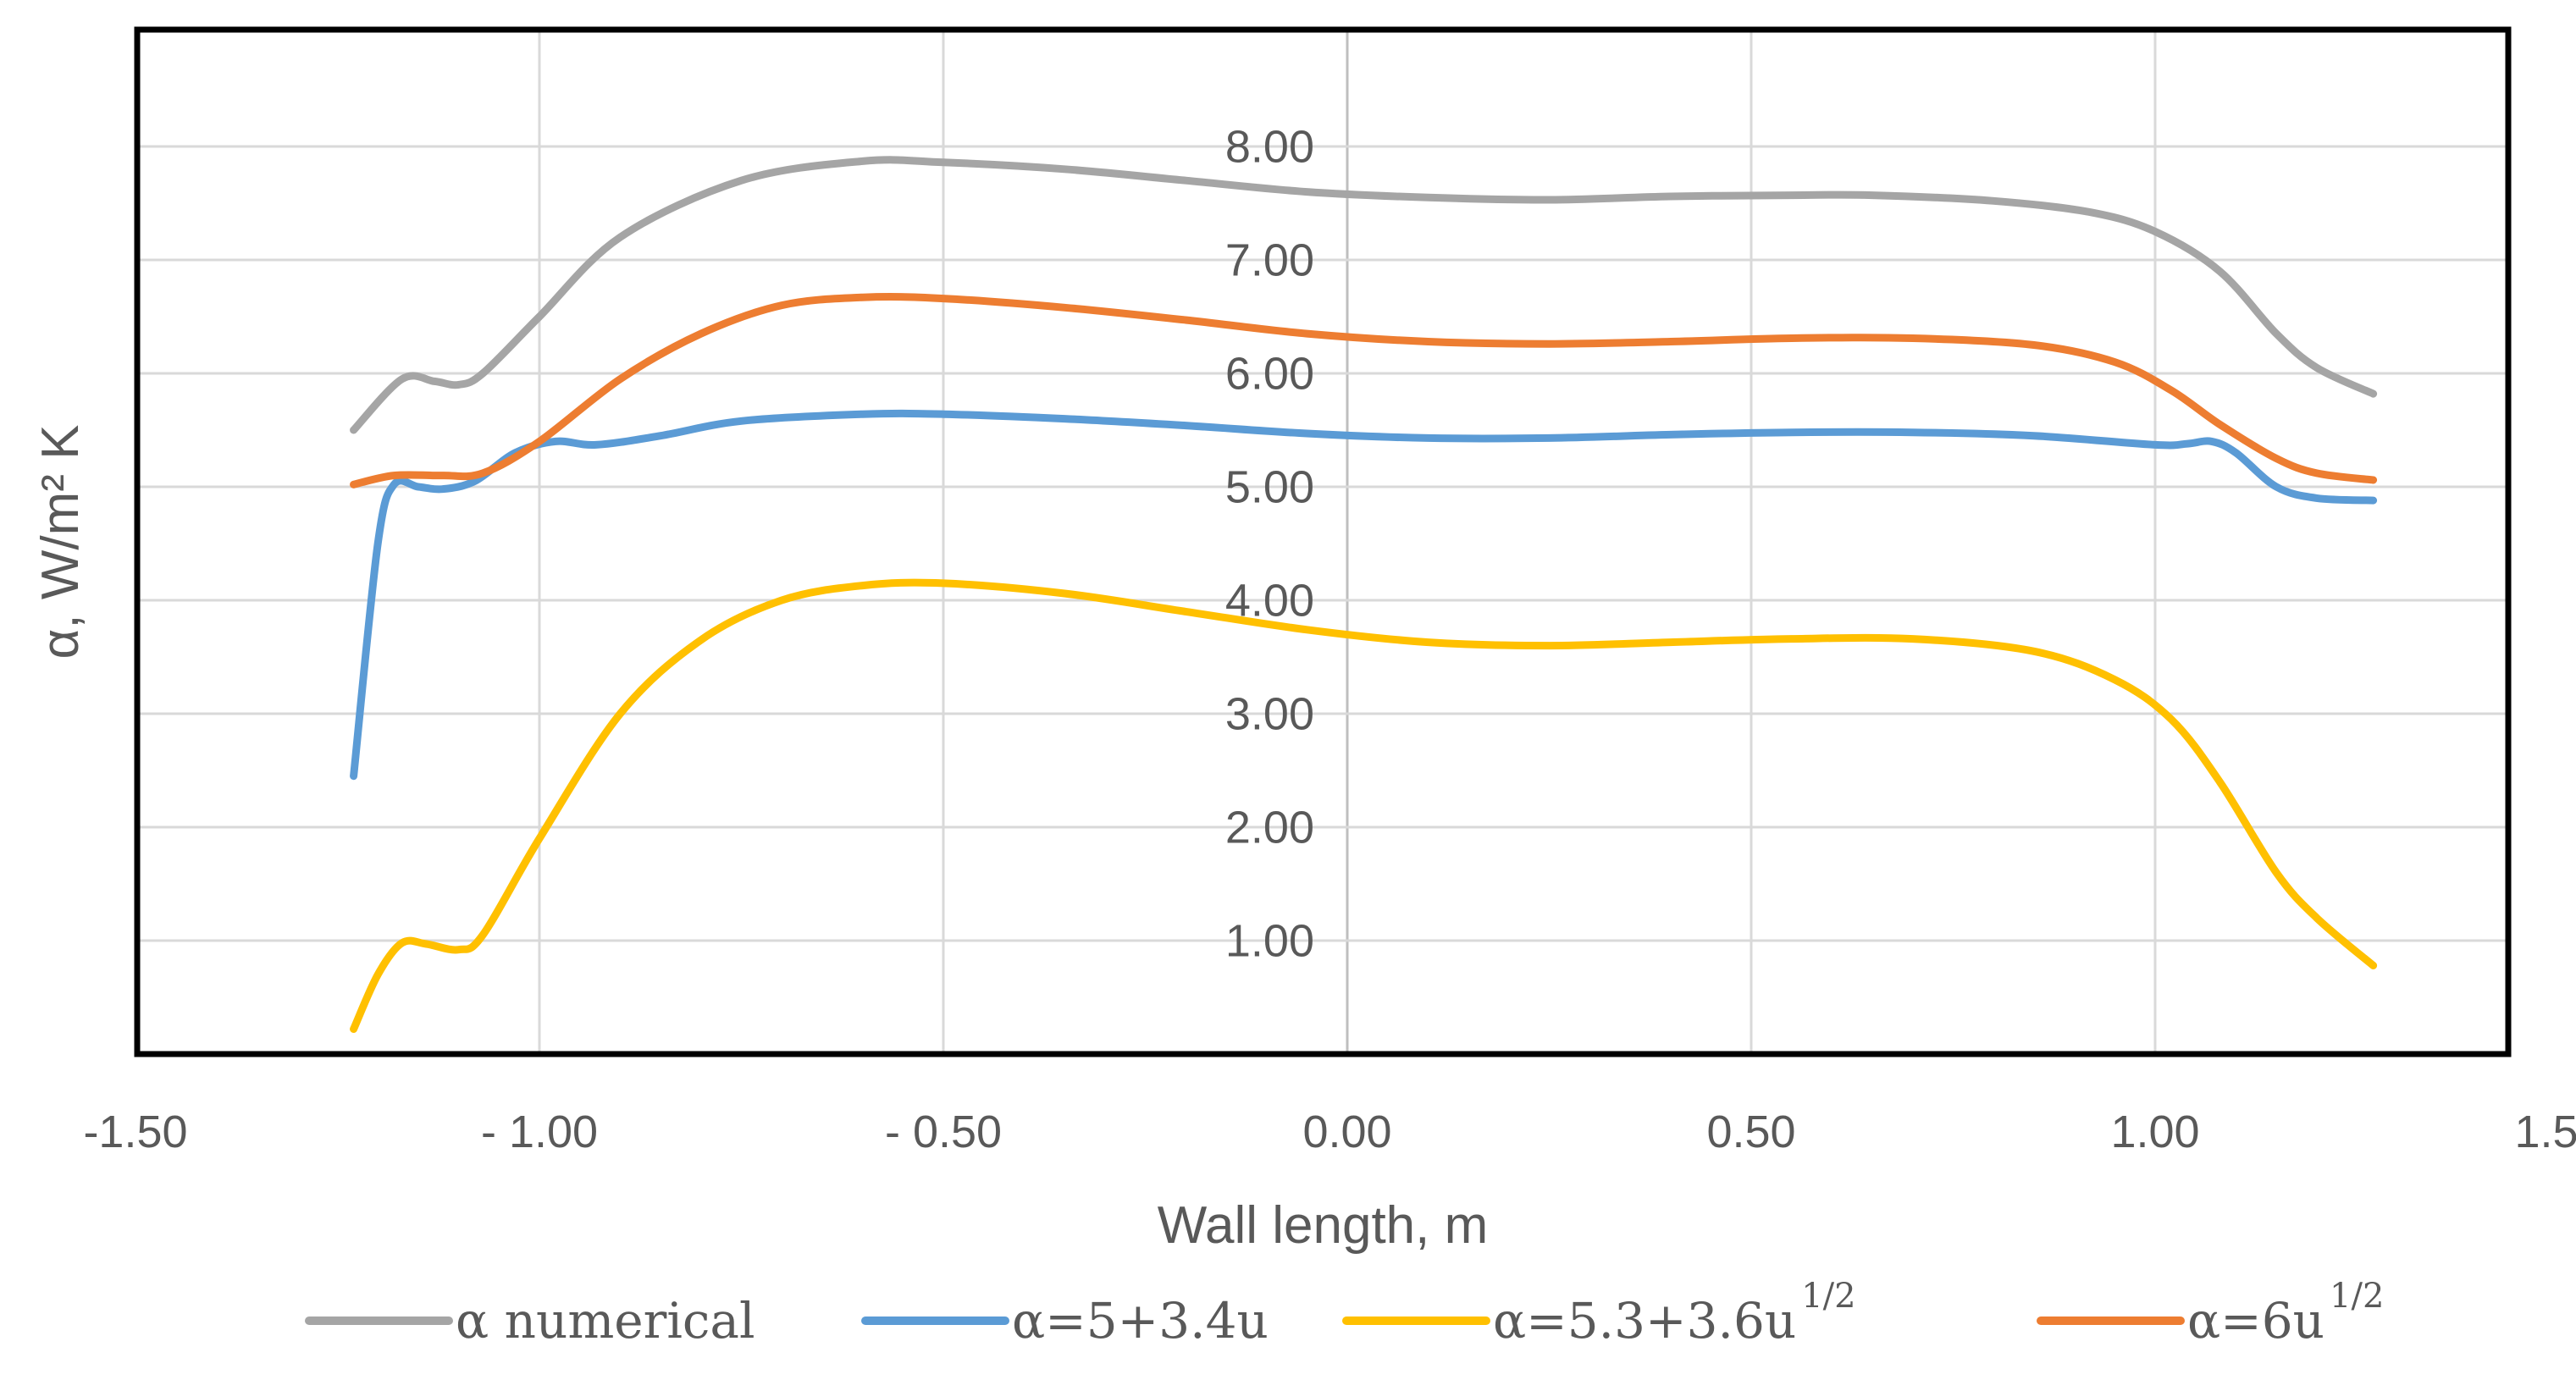  I want to click on x-tick-label: 0.00, so click(1346, 1132).